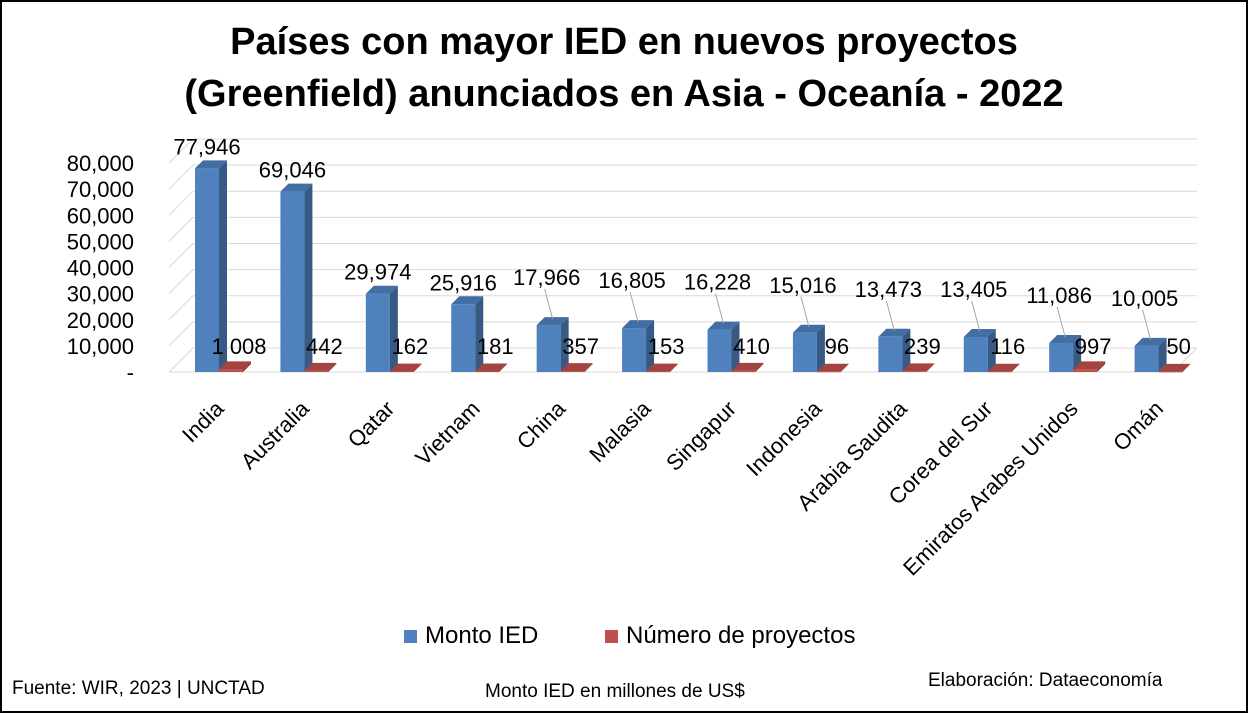 The height and width of the screenshot is (713, 1248). Describe the element at coordinates (922, 346) in the screenshot. I see `data-label-proyectos: 239` at that location.